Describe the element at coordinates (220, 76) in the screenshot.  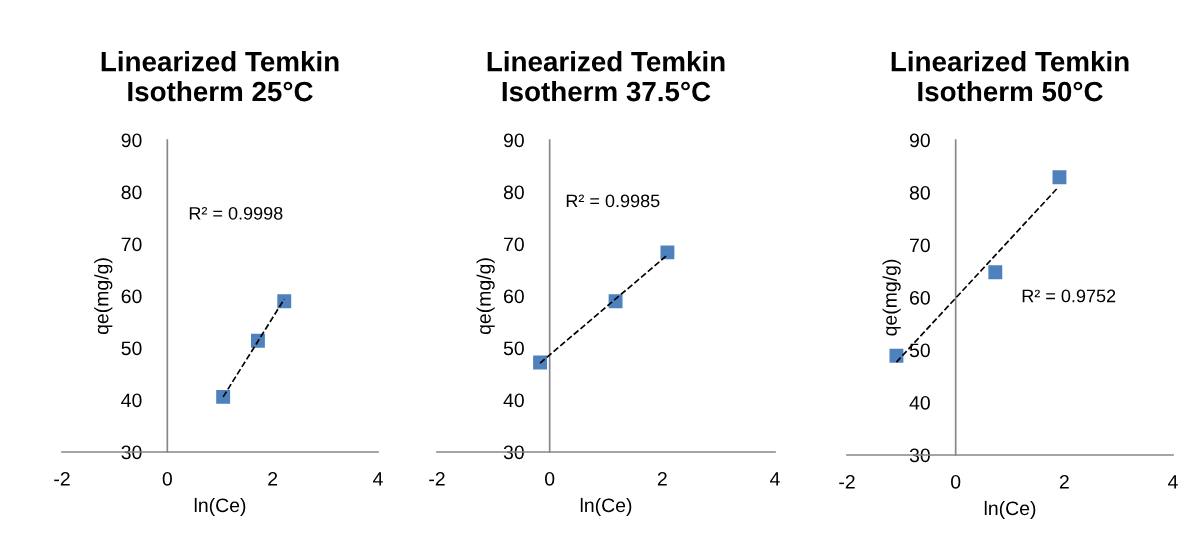
I see `chart-title: Linearized Temkin Isotherm 25°C` at that location.